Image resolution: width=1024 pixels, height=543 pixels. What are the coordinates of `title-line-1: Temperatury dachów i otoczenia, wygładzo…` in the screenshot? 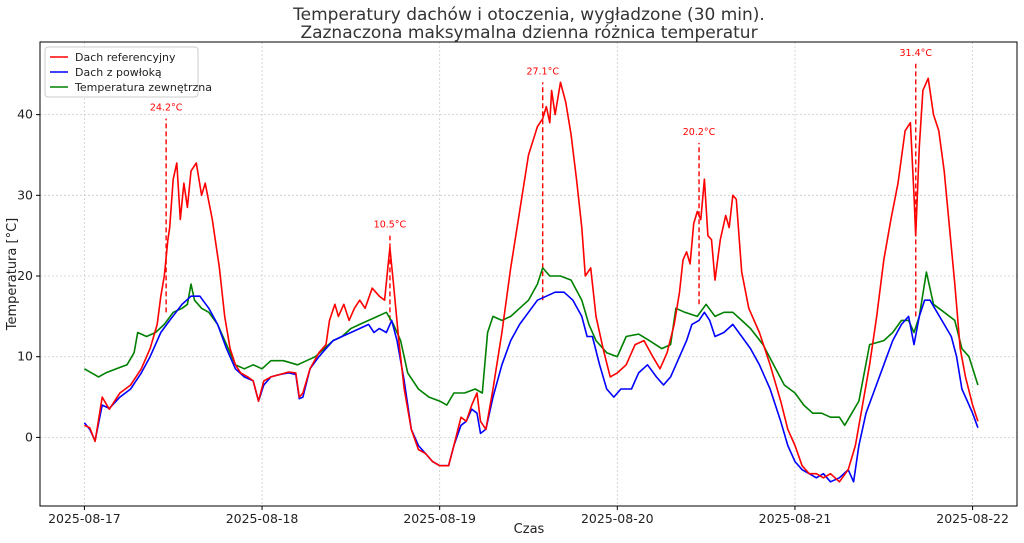 It's located at (528, 15).